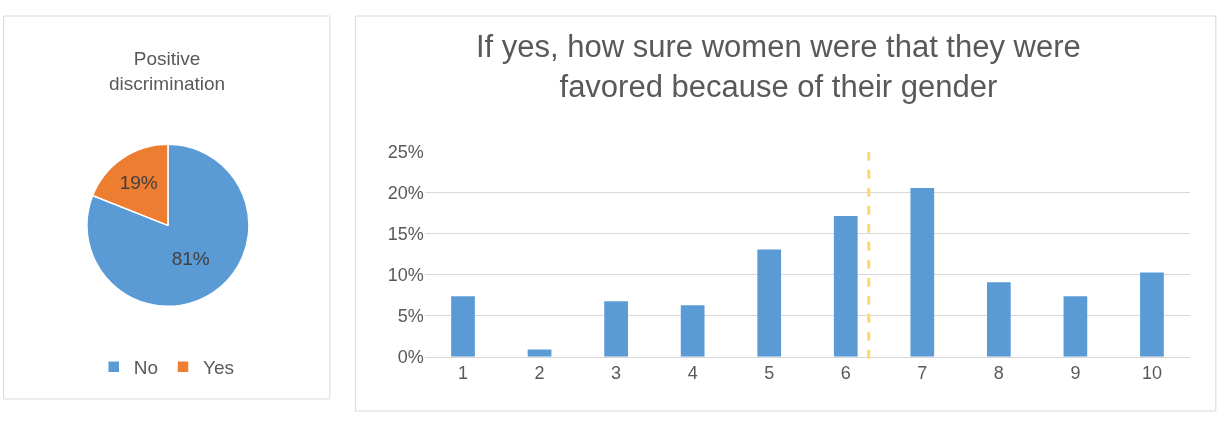 This screenshot has height=421, width=1217. I want to click on y-tick-label: 15%, so click(405, 234).